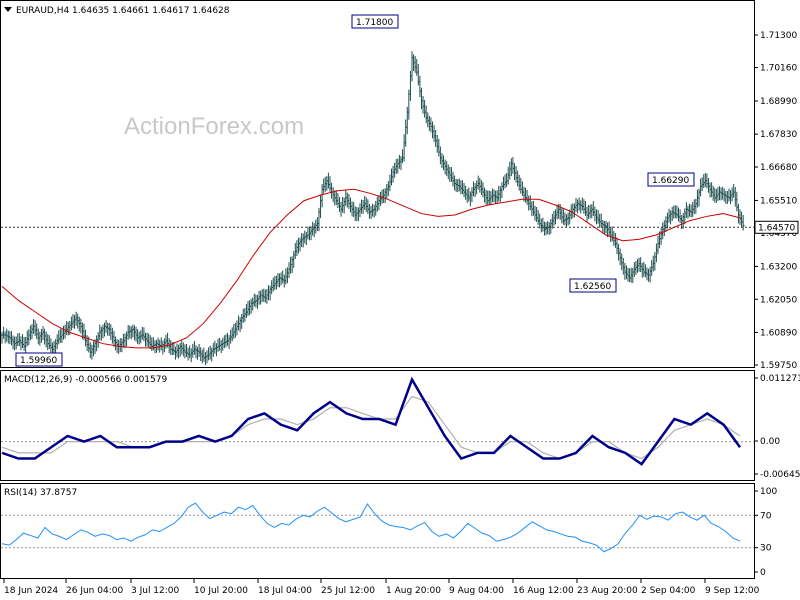 The image size is (800, 600). I want to click on annotation-label: 1.62560, so click(592, 287).